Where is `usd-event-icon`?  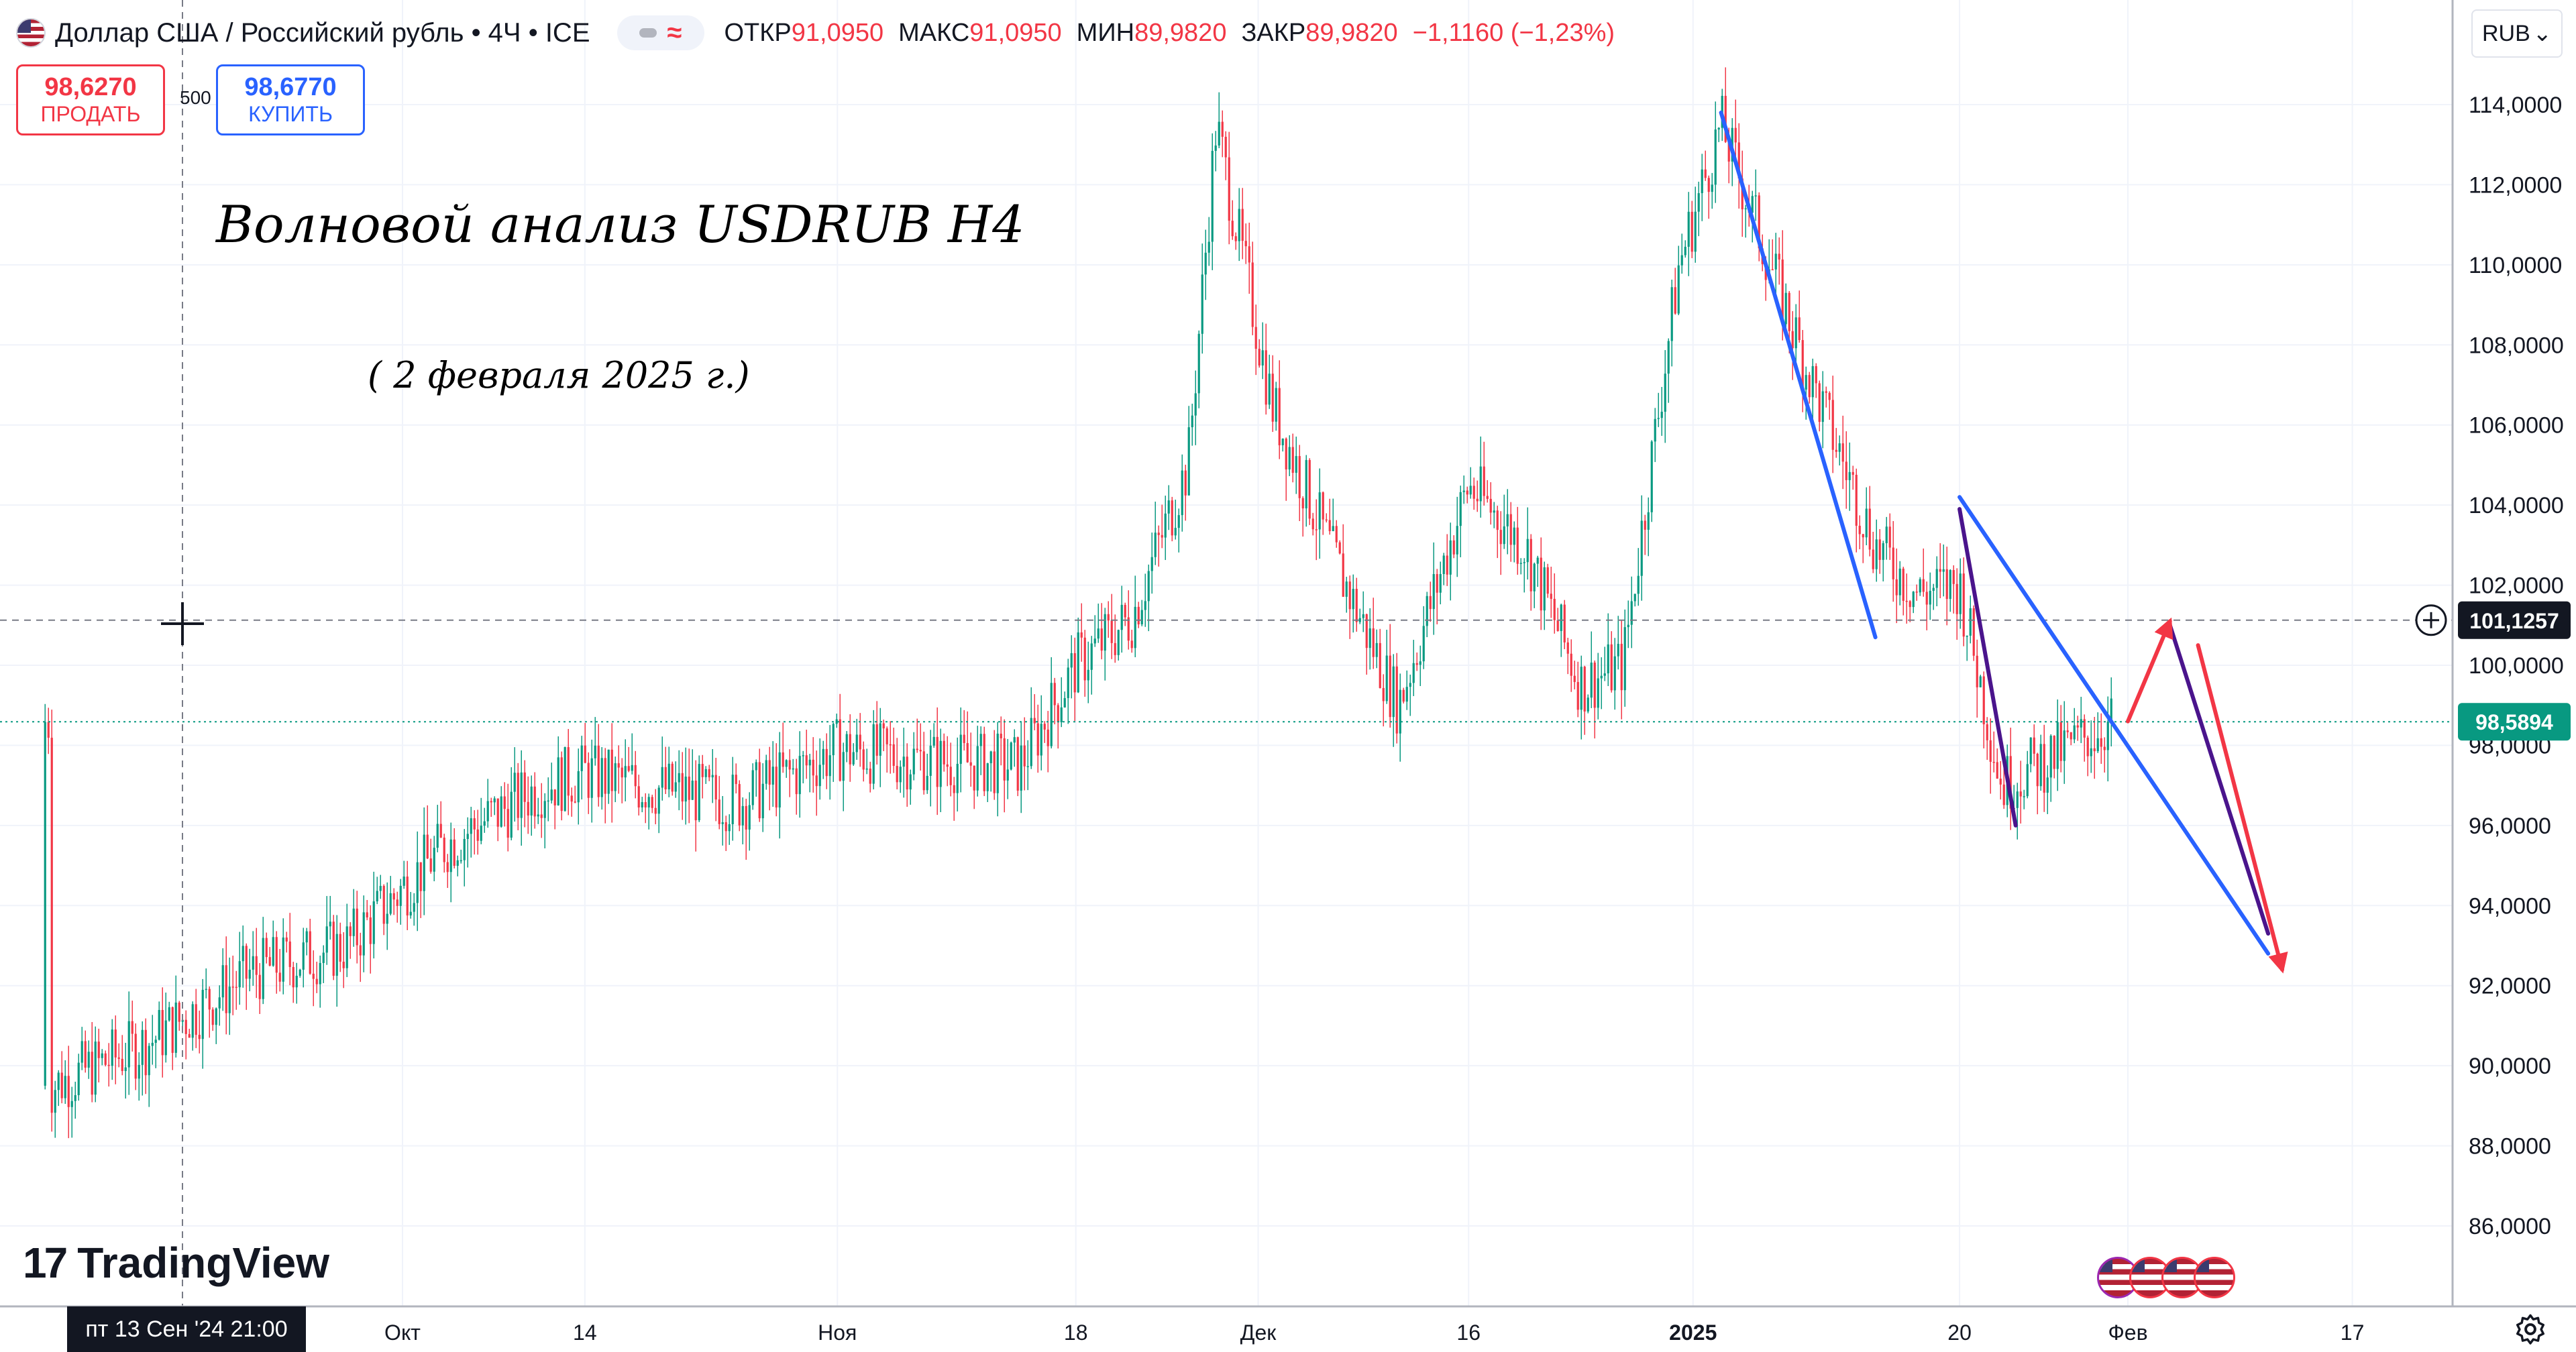
usd-event-icon is located at coordinates (2214, 1277).